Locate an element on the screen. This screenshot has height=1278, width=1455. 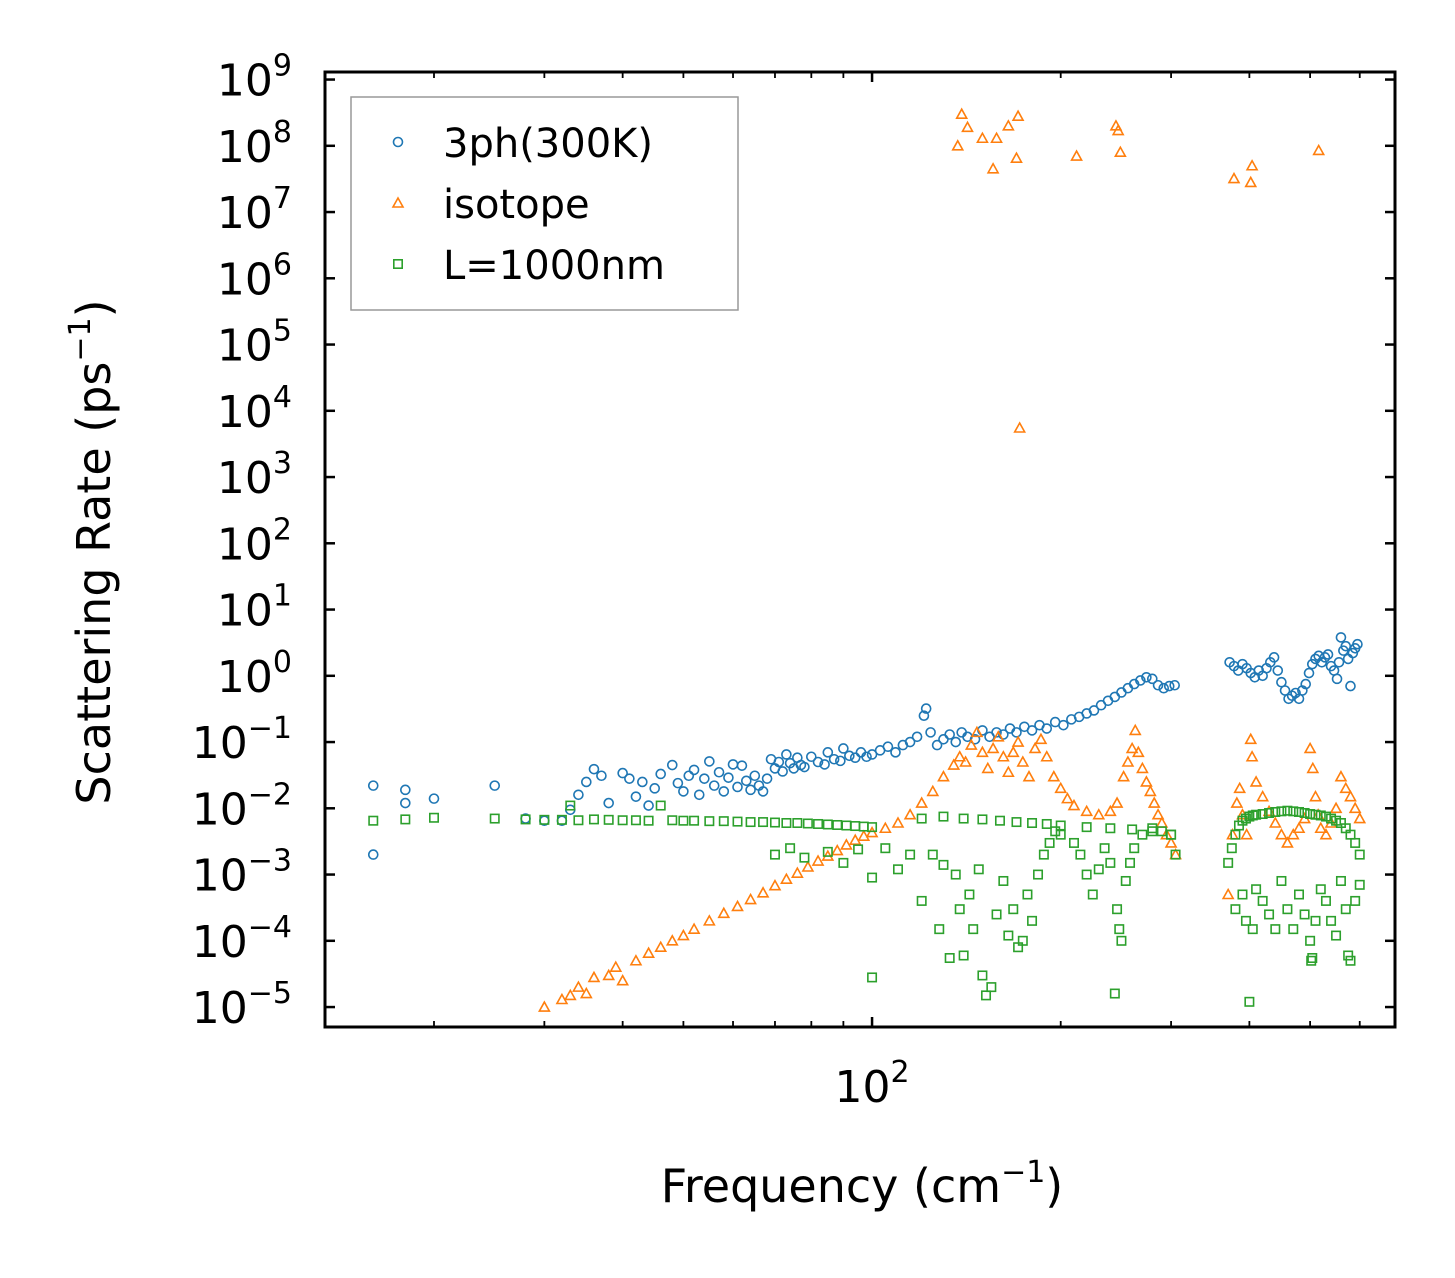
x-axis-label: Frequency (cm−1) is located at coordinates (862, 1184).